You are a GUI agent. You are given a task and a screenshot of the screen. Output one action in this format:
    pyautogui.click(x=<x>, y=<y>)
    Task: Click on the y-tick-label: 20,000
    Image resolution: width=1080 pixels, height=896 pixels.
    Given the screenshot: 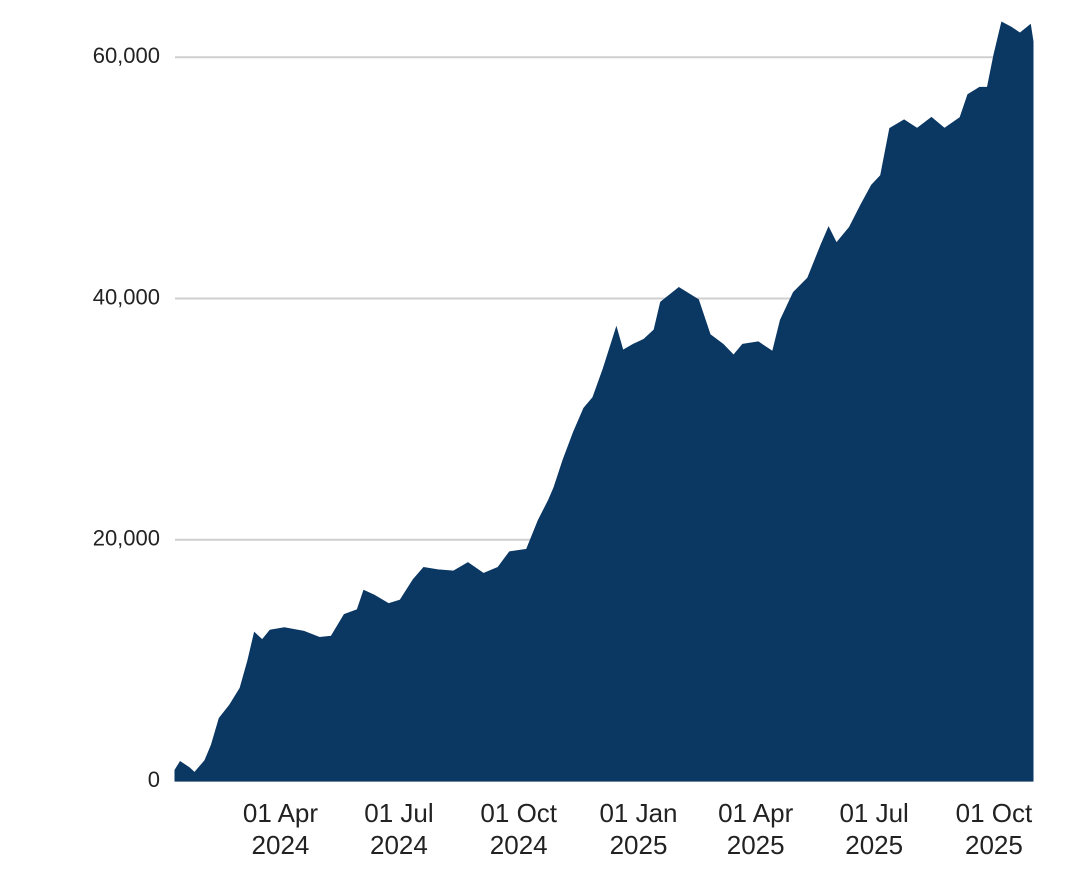 What is the action you would take?
    pyautogui.click(x=126, y=538)
    